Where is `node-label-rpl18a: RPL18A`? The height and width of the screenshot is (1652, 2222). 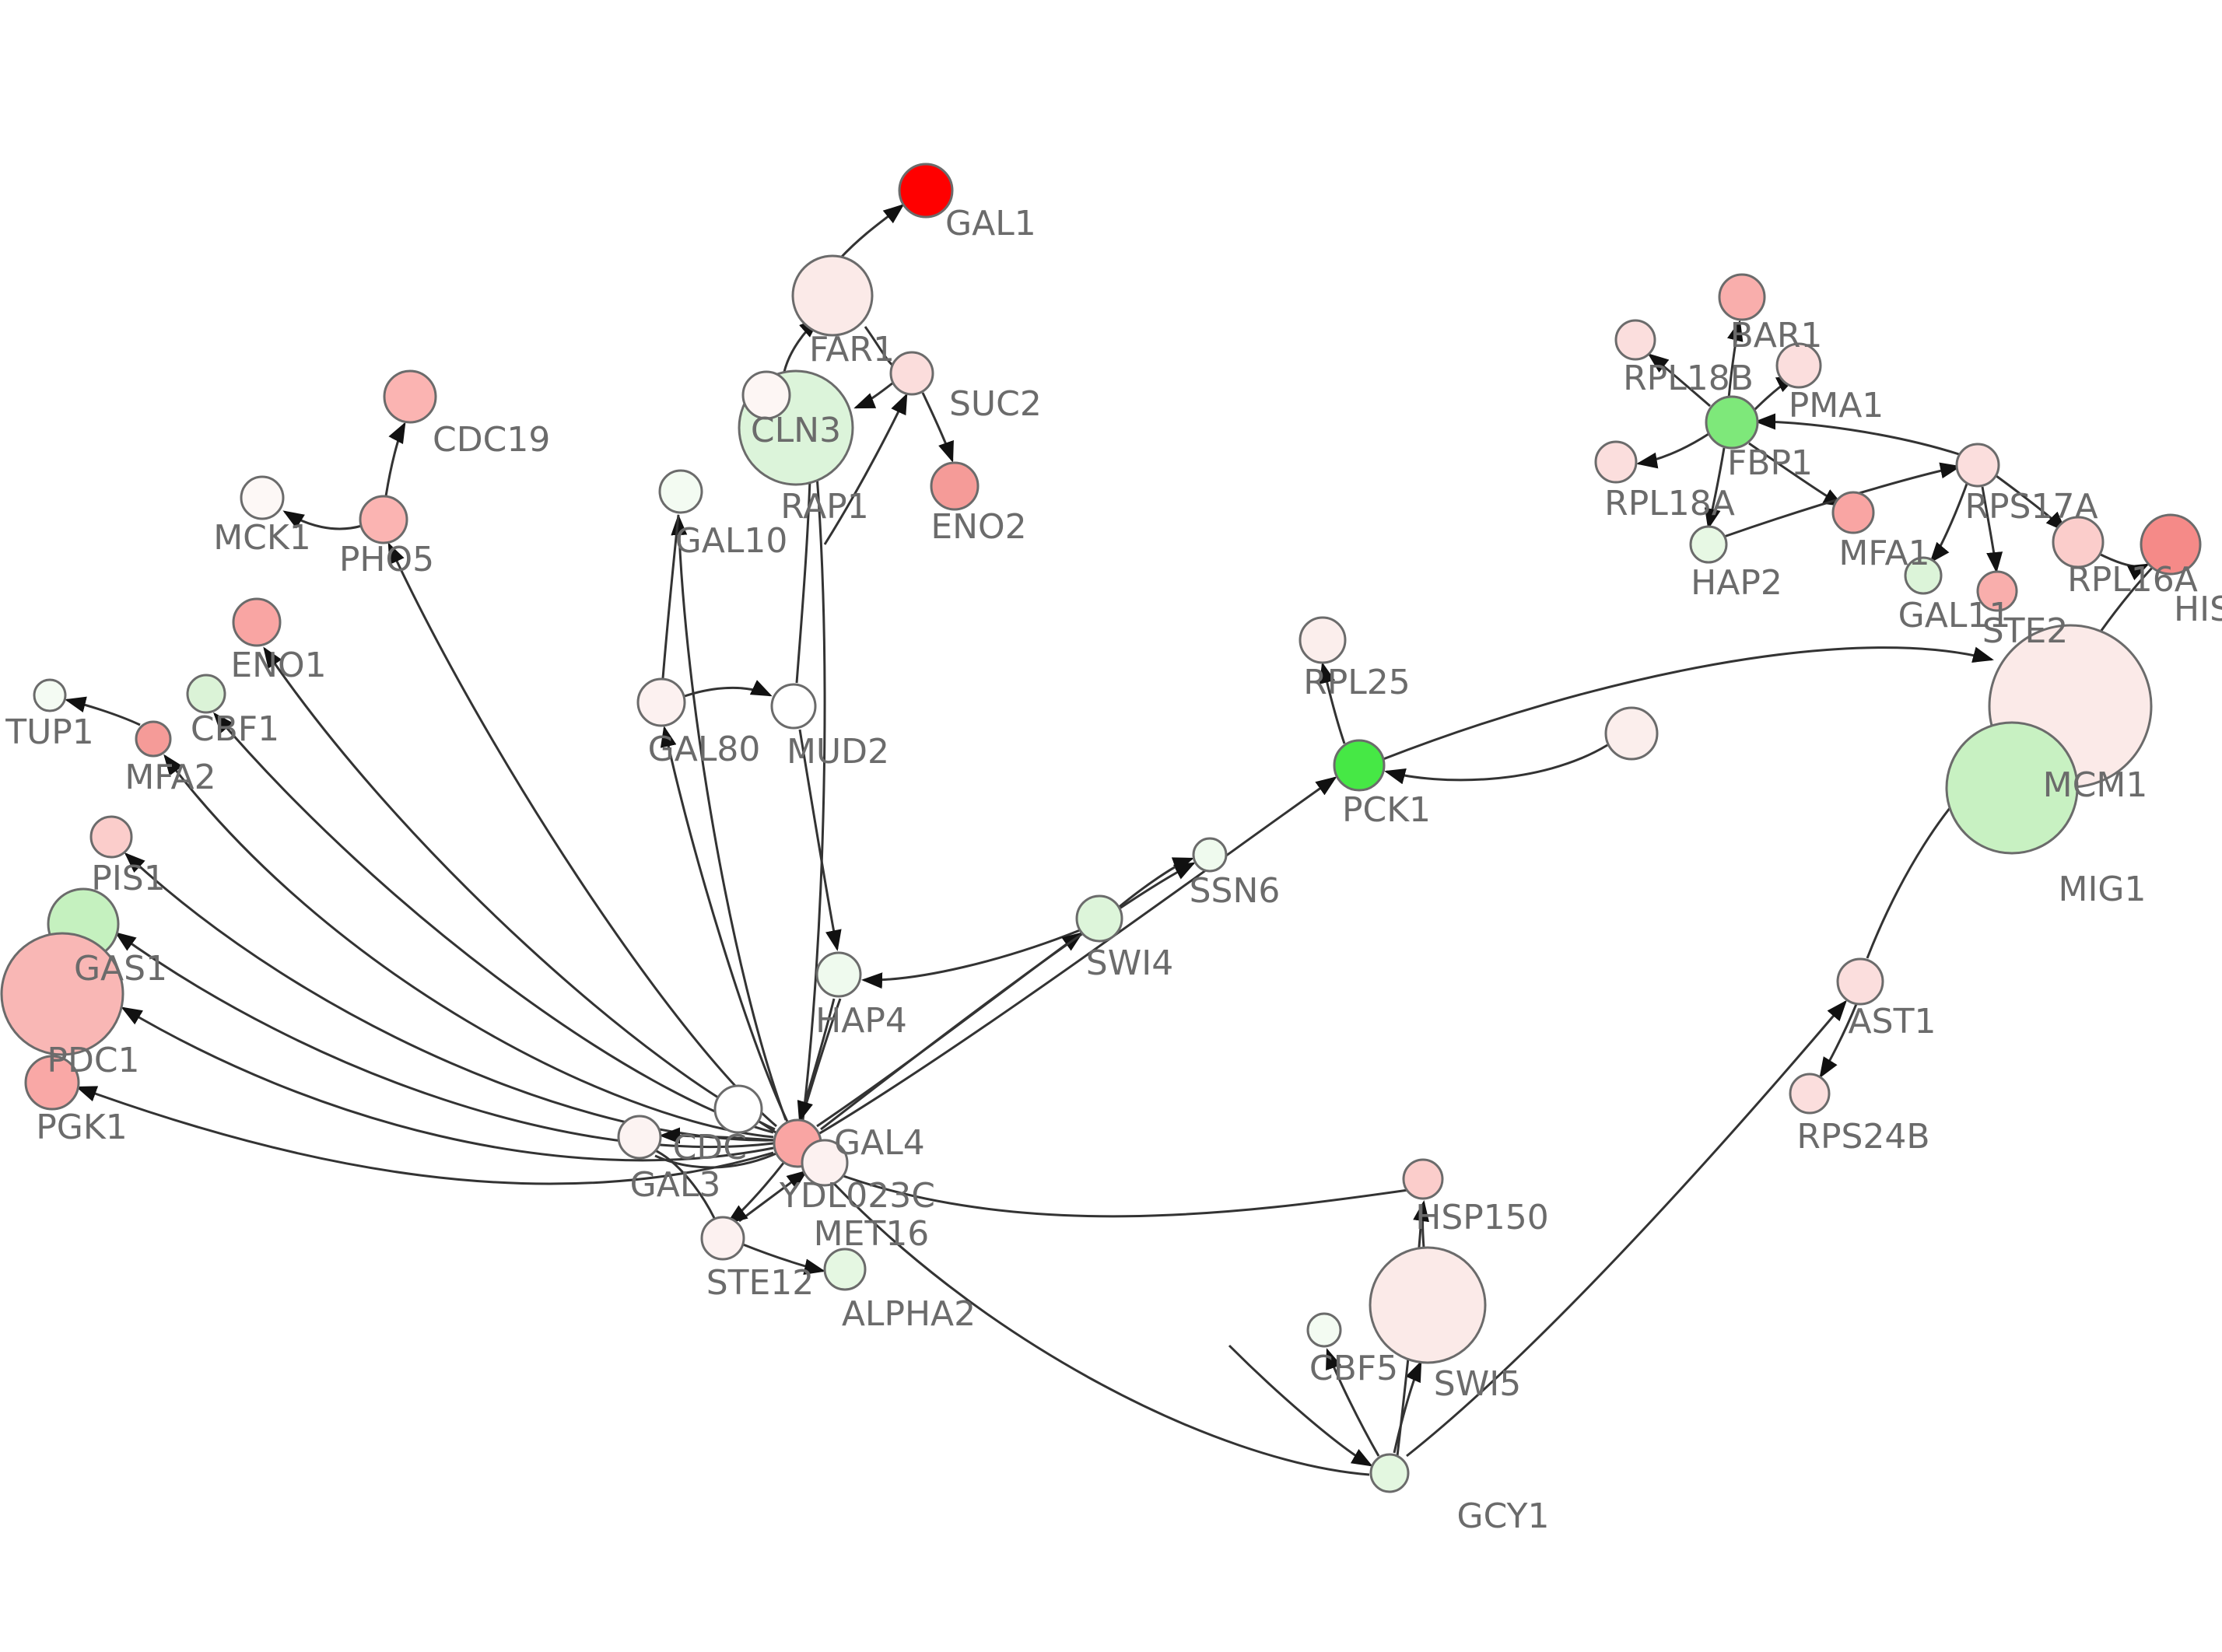 node-label-rpl18a: RPL18A is located at coordinates (1670, 504).